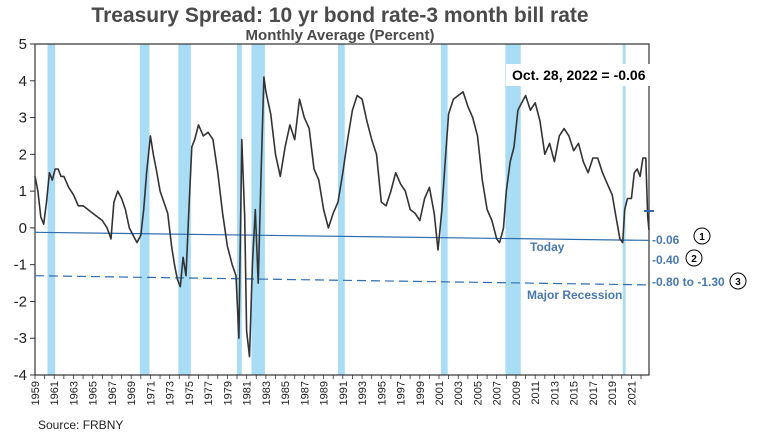  Describe the element at coordinates (20, 338) in the screenshot. I see `y-tick-label: -3` at that location.